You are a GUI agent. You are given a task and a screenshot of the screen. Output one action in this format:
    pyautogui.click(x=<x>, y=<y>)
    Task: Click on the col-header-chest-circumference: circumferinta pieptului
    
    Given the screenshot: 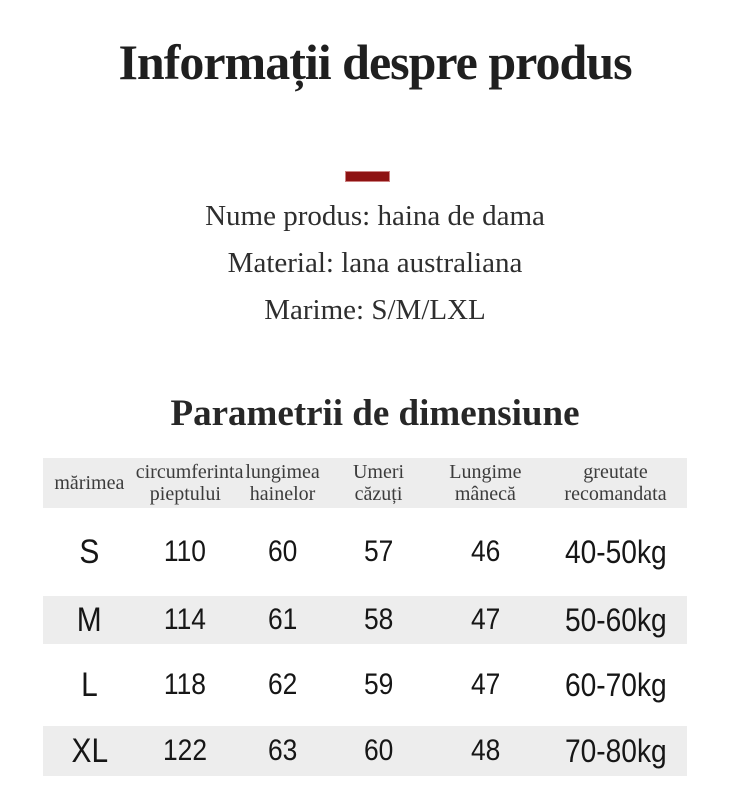 What is the action you would take?
    pyautogui.click(x=189, y=483)
    